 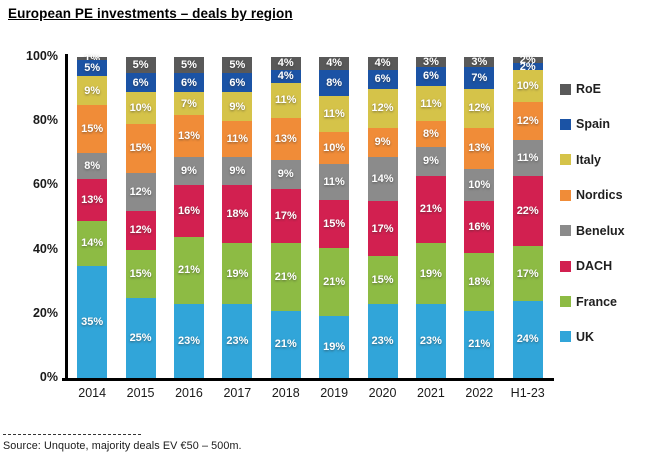 I want to click on segment-Italy-2019: 11%, so click(x=334, y=113).